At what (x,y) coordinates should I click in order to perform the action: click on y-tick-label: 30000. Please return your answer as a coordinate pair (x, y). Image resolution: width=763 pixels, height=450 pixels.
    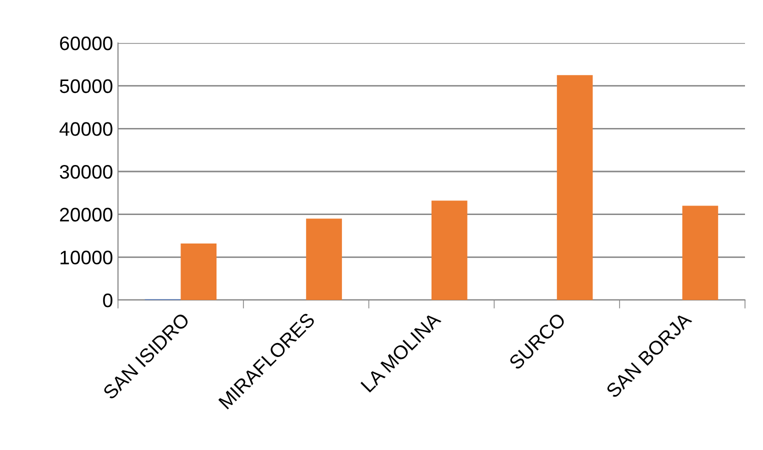
    Looking at the image, I should click on (86, 171).